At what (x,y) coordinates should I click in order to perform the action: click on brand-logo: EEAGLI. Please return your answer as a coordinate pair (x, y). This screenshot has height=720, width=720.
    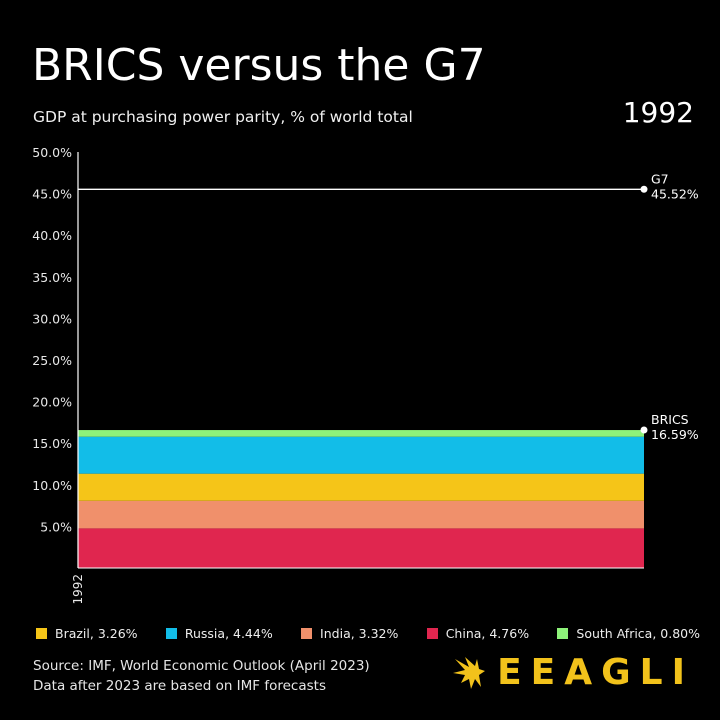
    Looking at the image, I should click on (572, 672).